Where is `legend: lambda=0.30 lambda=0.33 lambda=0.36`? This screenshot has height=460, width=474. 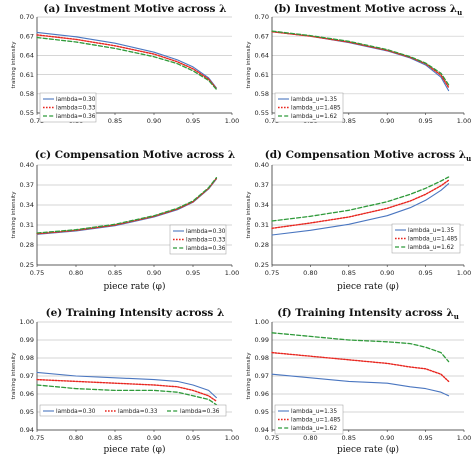 legend: lambda=0.30 lambda=0.33 lambda=0.36 is located at coordinates (133, 410).